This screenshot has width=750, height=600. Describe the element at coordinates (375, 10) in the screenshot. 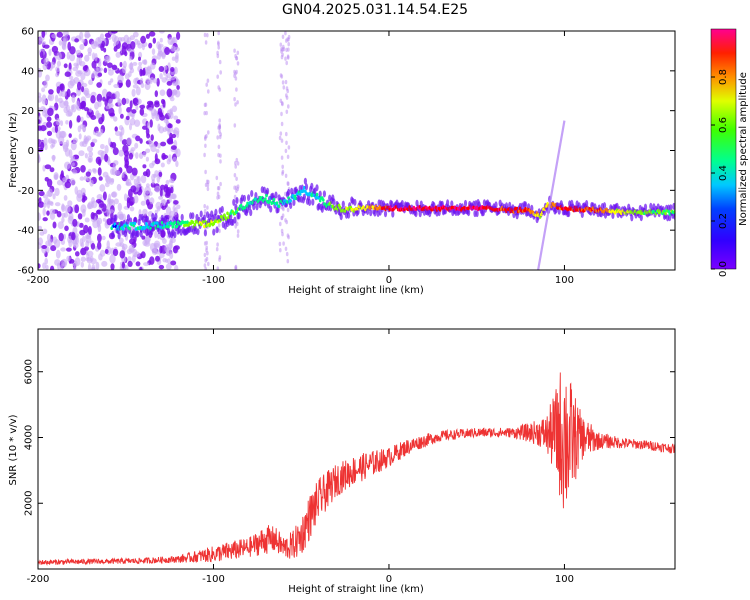

I see `chart-title: GN04.2025.031.14.54.E25` at that location.